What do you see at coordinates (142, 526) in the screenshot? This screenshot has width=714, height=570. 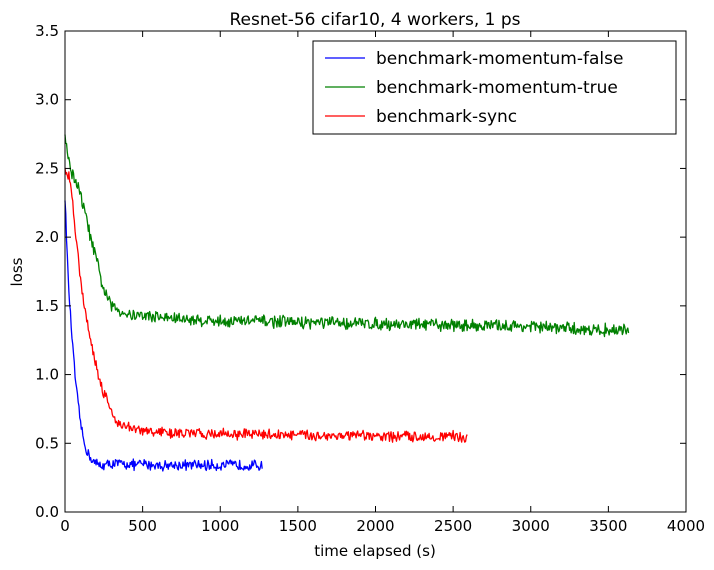 I see `x-tick-label: 500` at bounding box center [142, 526].